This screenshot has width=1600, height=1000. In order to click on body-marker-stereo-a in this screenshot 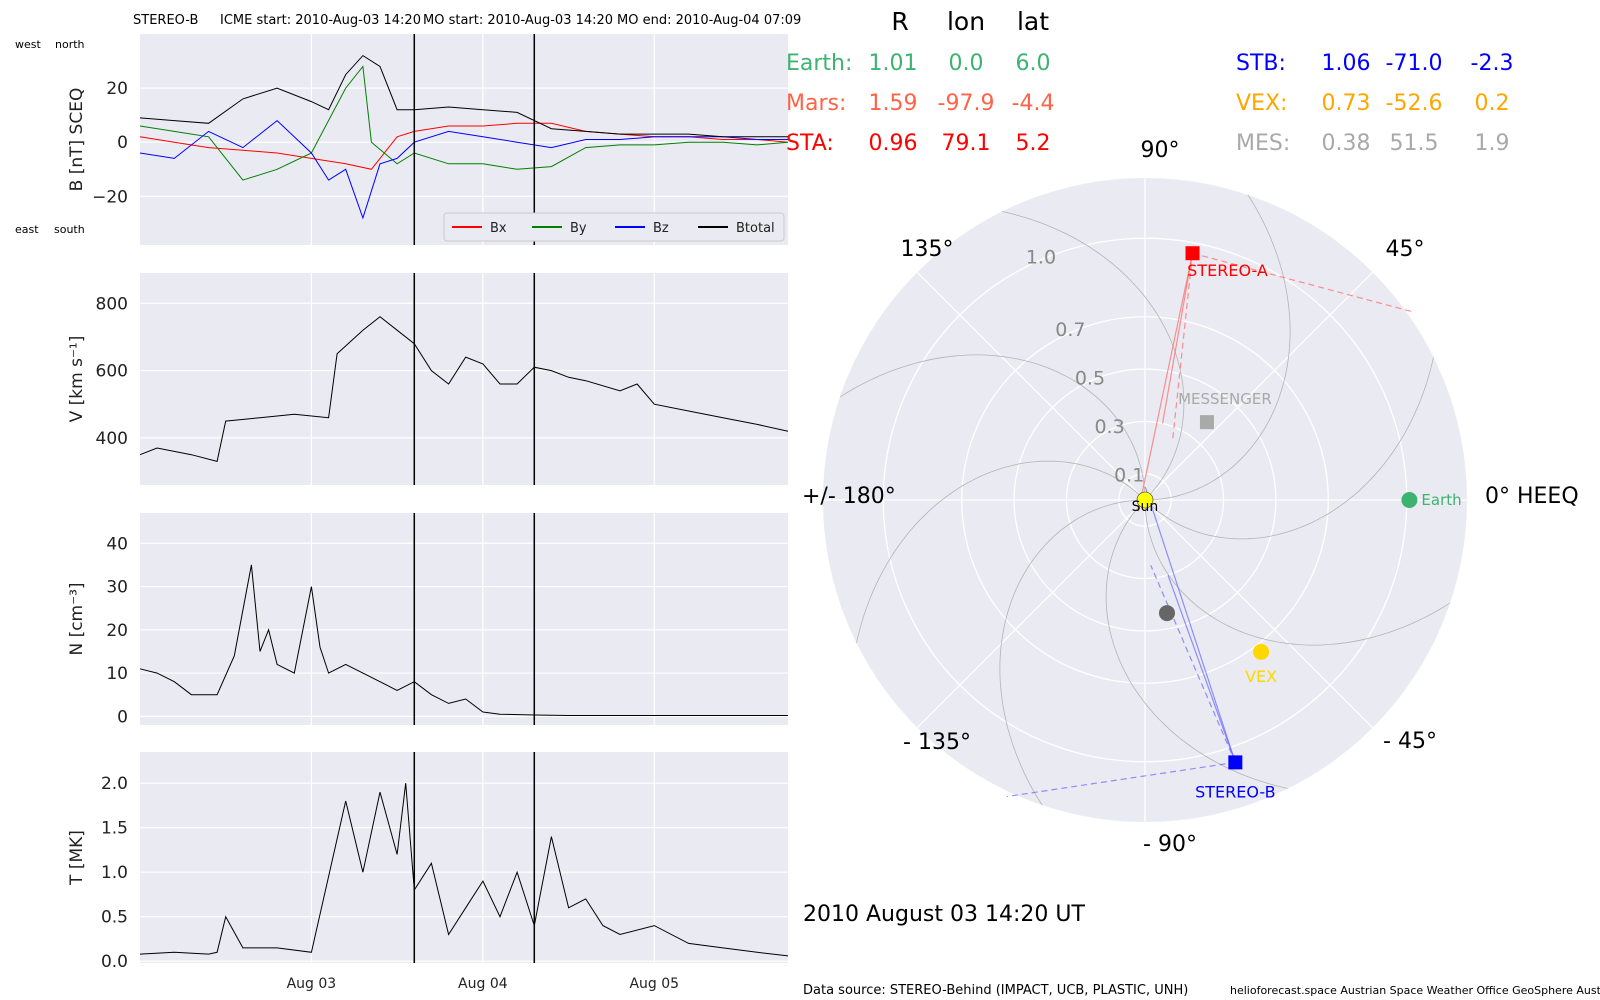, I will do `click(1192, 253)`.